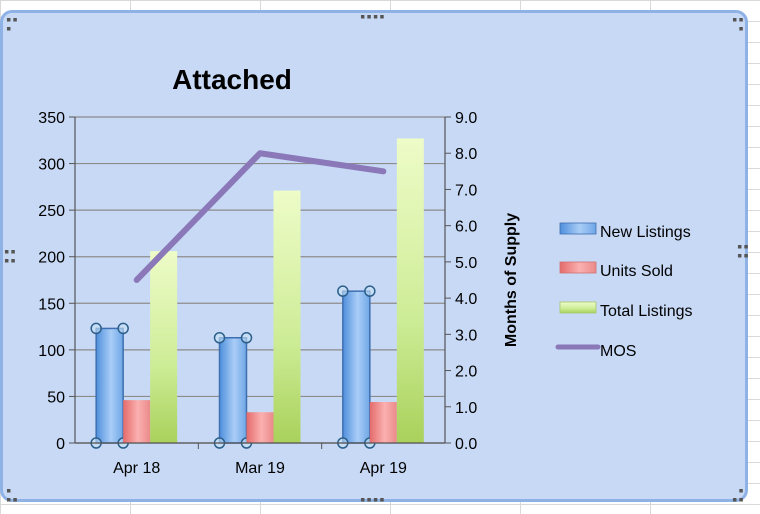  What do you see at coordinates (466, 408) in the screenshot?
I see `right-axis-tick-label: 1.0` at bounding box center [466, 408].